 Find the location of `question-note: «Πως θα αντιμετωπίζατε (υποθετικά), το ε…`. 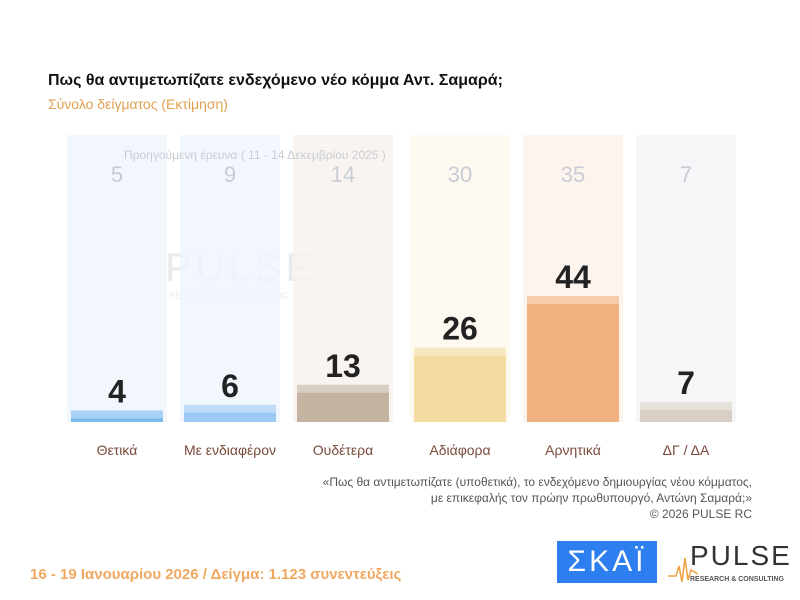

question-note: «Πως θα αντιμετωπίζατε (υποθετικά), το ε… is located at coordinates (537, 498).